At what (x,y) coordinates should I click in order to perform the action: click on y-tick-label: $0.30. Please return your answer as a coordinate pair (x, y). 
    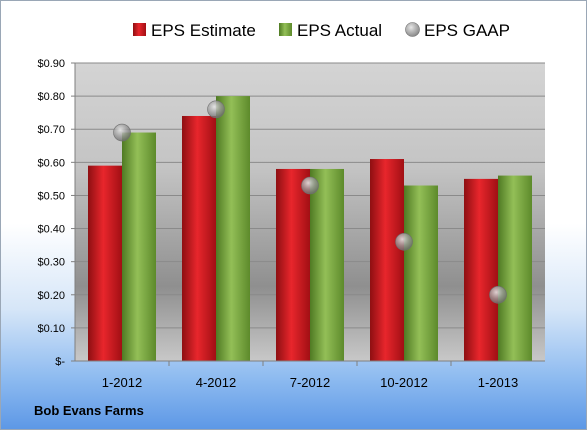
    Looking at the image, I should click on (51, 263).